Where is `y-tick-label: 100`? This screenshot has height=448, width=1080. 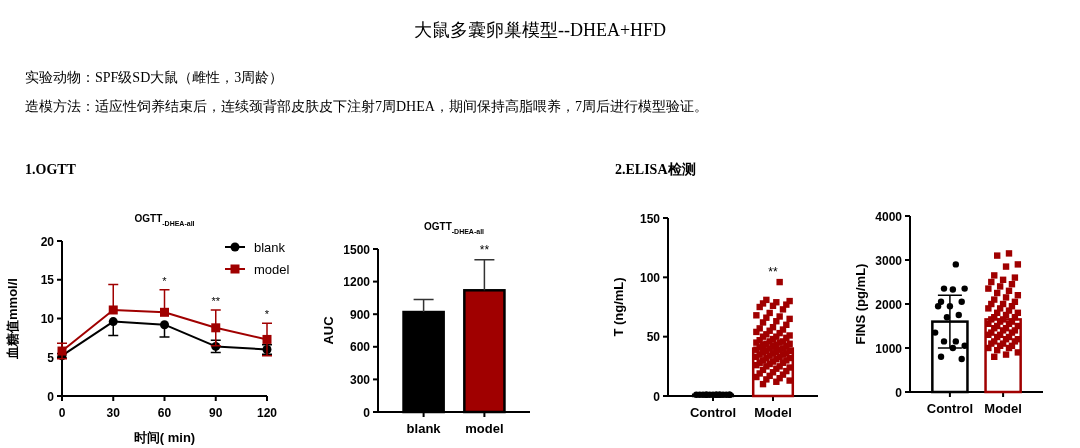
y-tick-label: 100 is located at coordinates (650, 277).